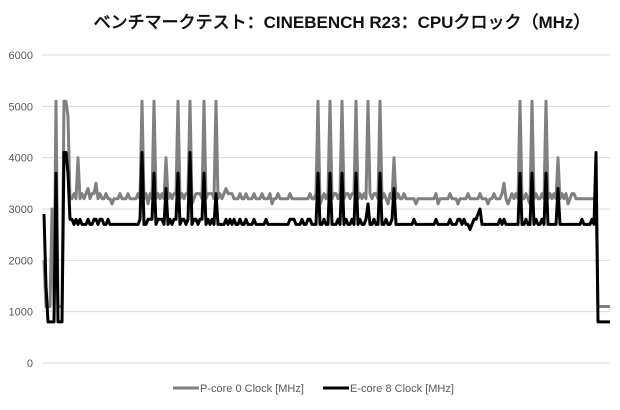 Image resolution: width=620 pixels, height=410 pixels. I want to click on legend-label-e-core: E-core 8 Clock [MHz], so click(402, 389).